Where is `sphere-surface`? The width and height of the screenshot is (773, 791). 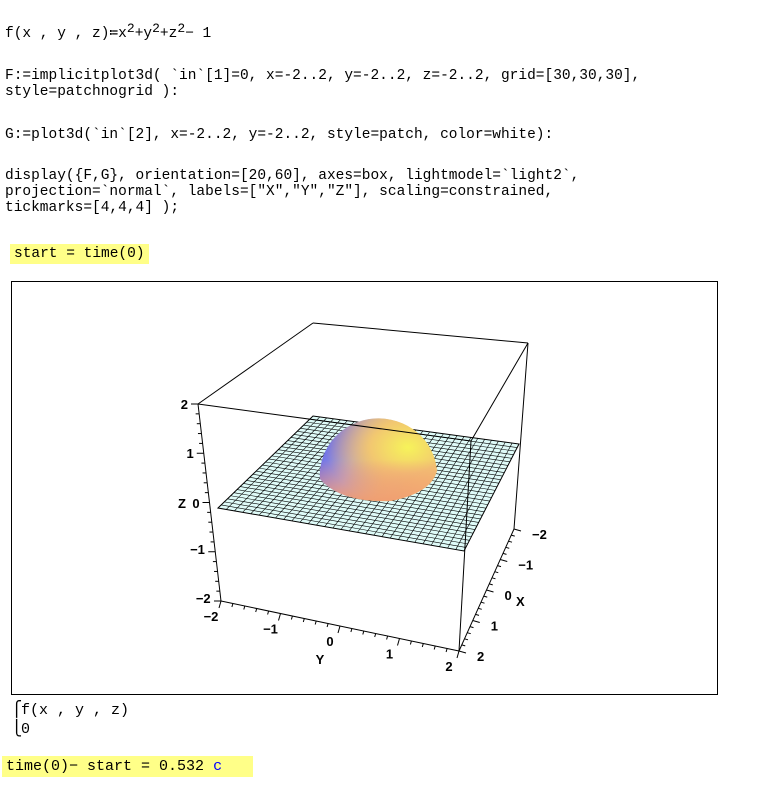 sphere-surface is located at coordinates (378, 460).